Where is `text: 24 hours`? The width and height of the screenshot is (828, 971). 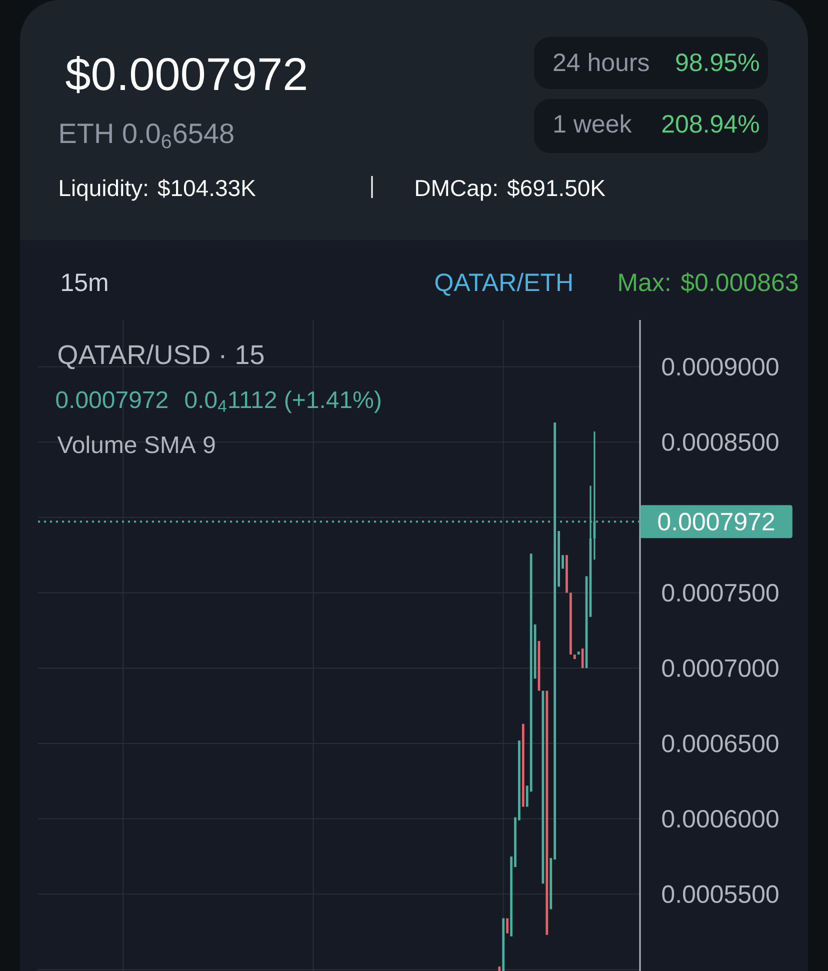
text: 24 hours is located at coordinates (601, 62).